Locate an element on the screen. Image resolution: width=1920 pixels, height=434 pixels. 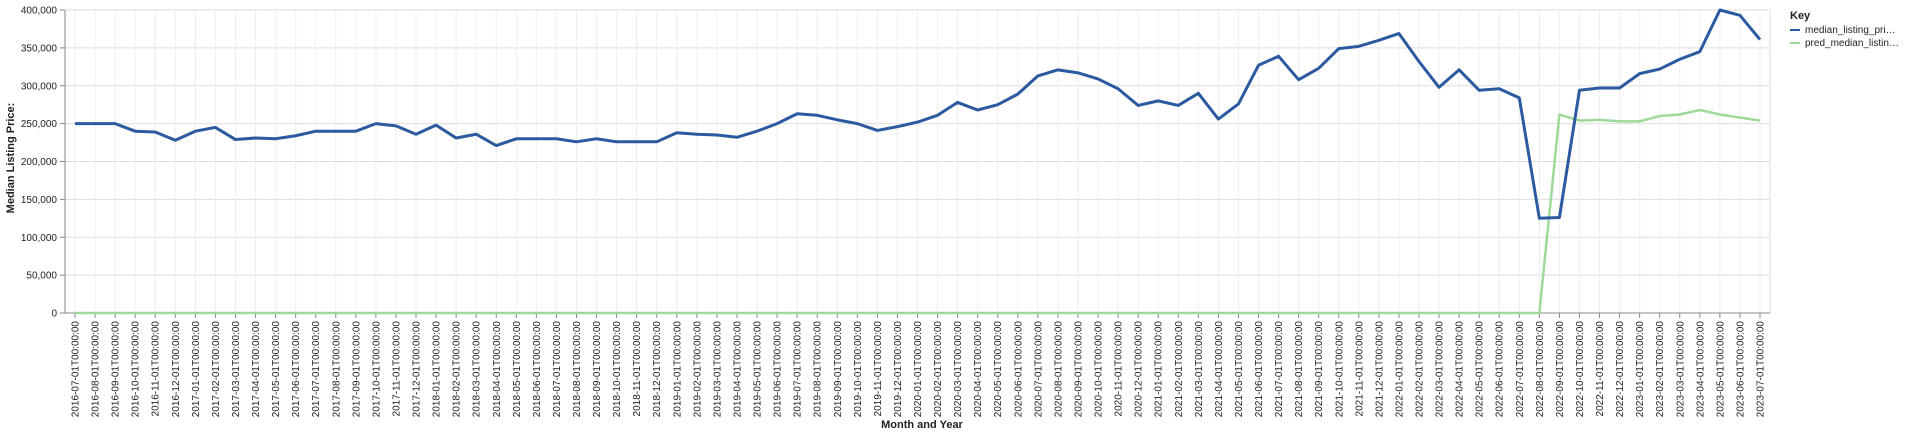
x-tick-label: 2022-02-01T00:00:00 is located at coordinates (1419, 369).